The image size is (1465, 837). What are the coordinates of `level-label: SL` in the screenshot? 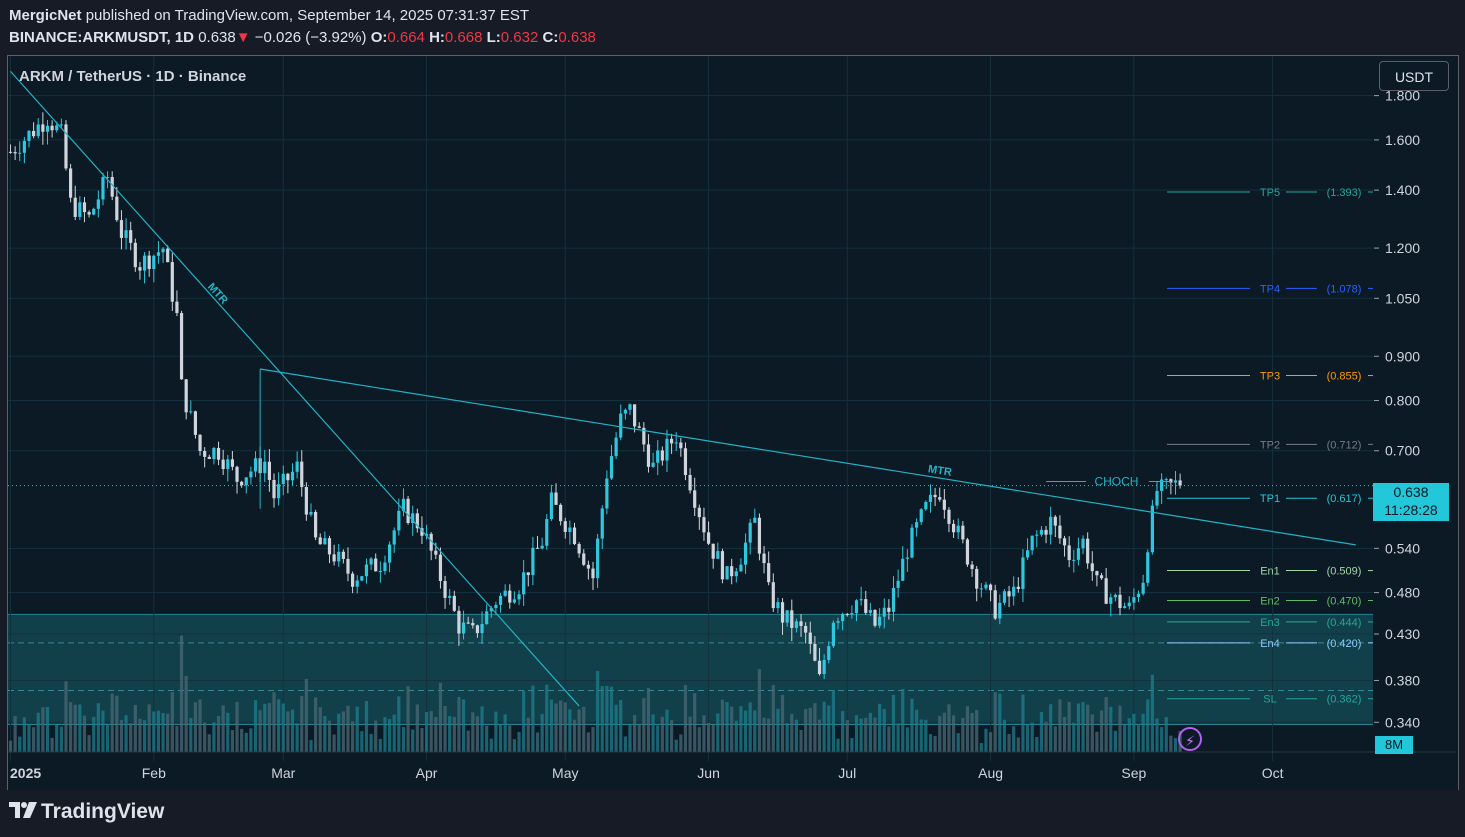 It's located at (1269, 700).